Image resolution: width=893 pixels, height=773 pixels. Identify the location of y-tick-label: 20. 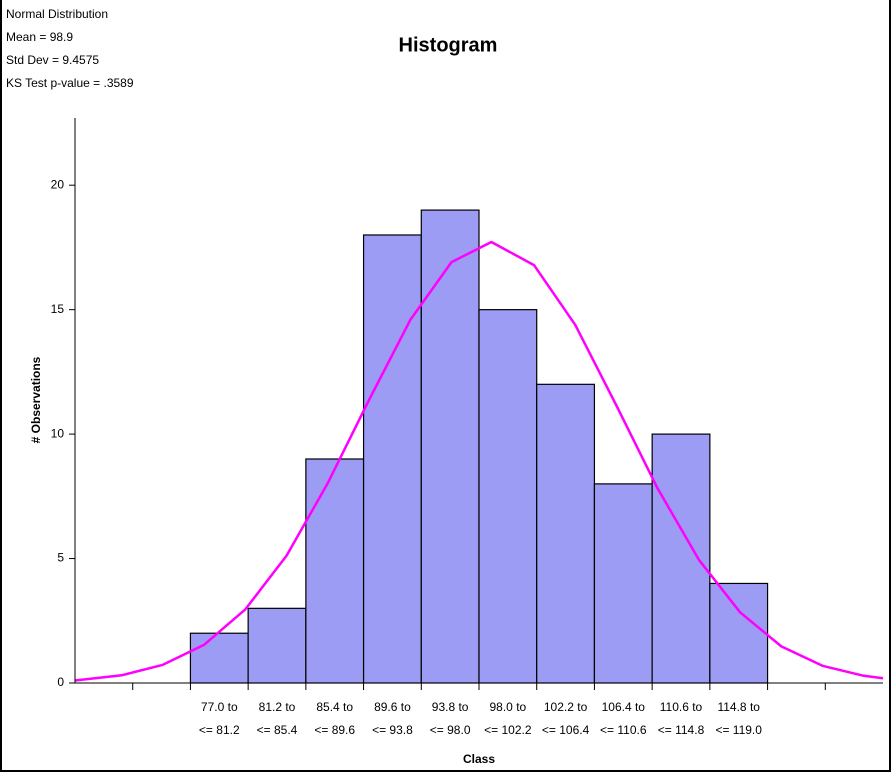
(58, 184).